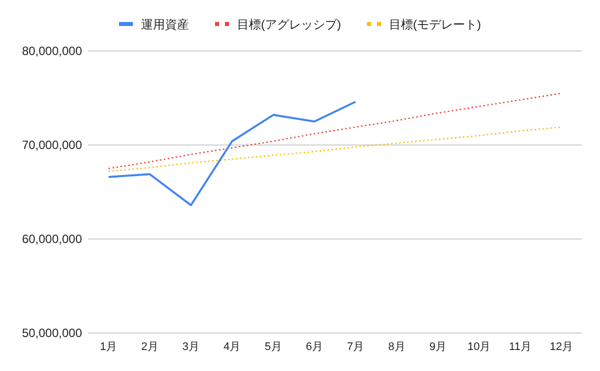 This screenshot has width=600, height=371. Describe the element at coordinates (52, 51) in the screenshot. I see `y-tick-label: 80,000,000` at that location.